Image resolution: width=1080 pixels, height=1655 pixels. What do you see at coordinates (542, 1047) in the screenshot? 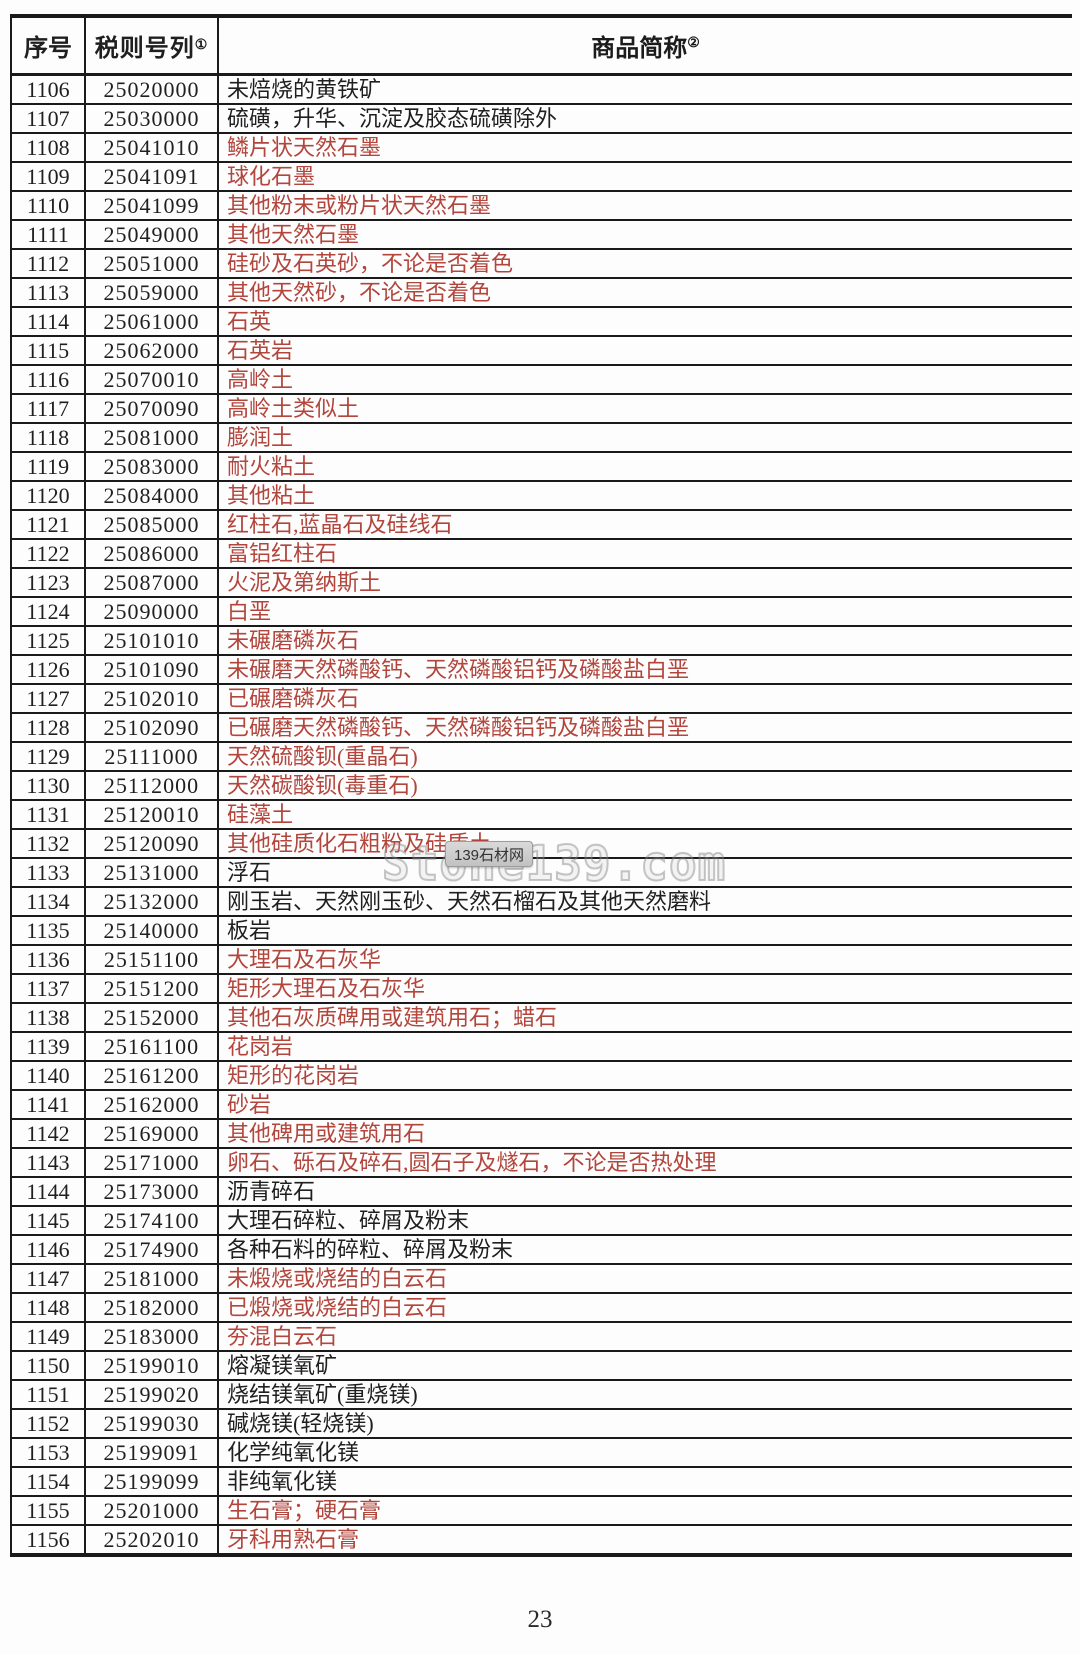
I see `table-row: 1139 25161100 花岗岩` at bounding box center [542, 1047].